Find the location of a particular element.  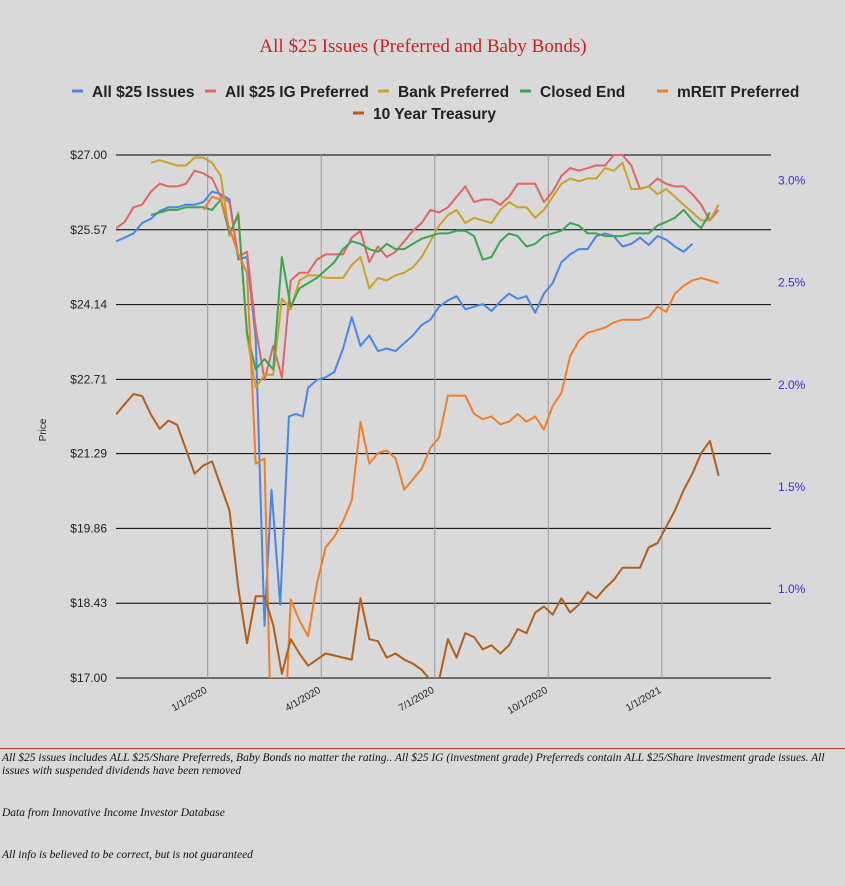

legend-label: All $25 Issues is located at coordinates (143, 92).